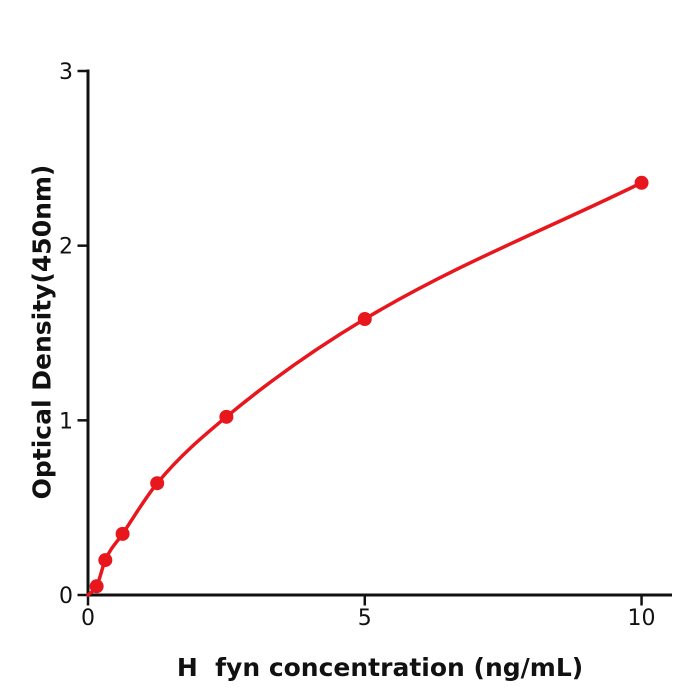 The height and width of the screenshot is (700, 700). I want to click on y-tick-label: 3, so click(66, 72).